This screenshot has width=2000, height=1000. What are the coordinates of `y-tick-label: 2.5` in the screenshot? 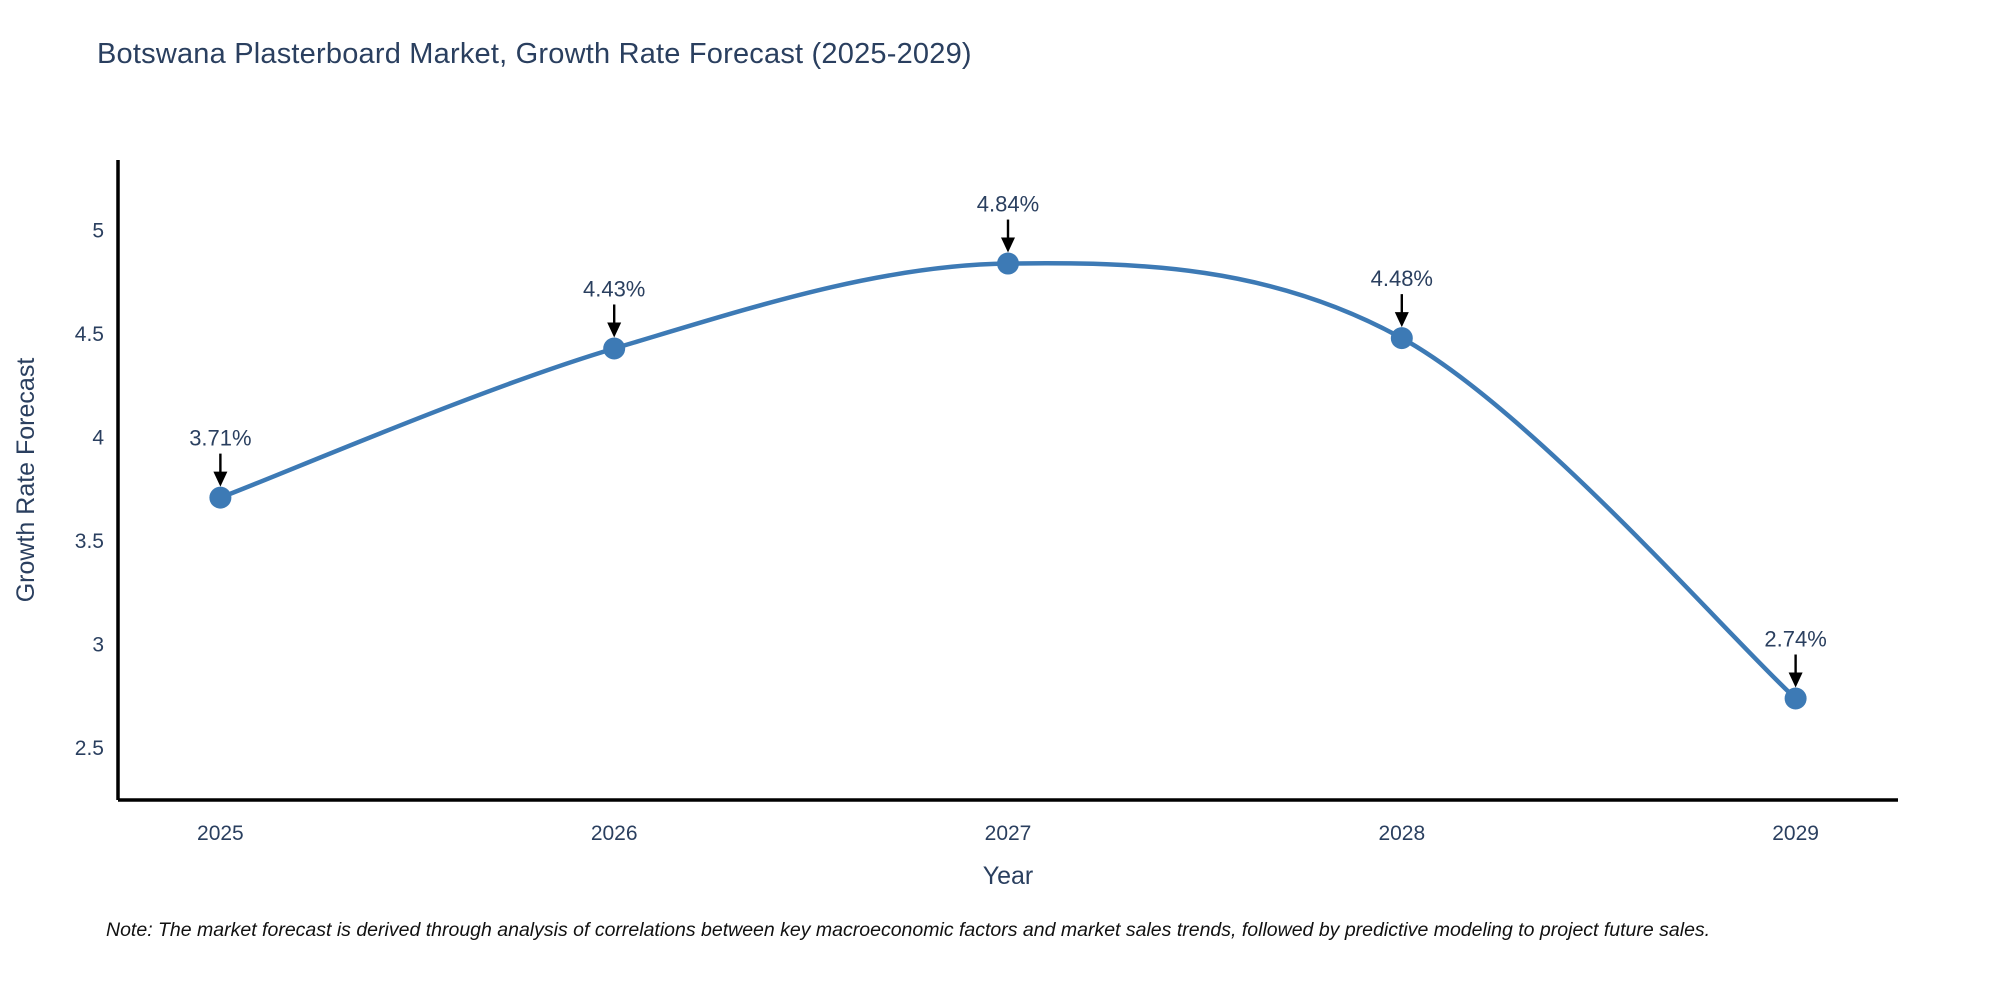 It's located at (89, 748).